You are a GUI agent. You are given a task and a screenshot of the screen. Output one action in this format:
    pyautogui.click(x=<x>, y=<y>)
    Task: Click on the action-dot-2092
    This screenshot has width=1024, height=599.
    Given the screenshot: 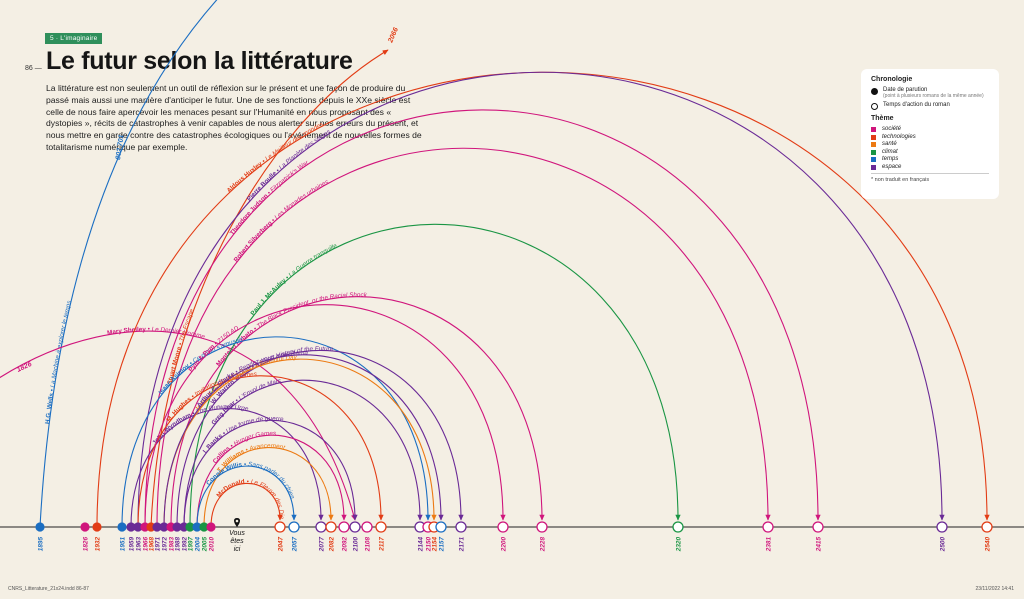 What is the action you would take?
    pyautogui.click(x=344, y=527)
    